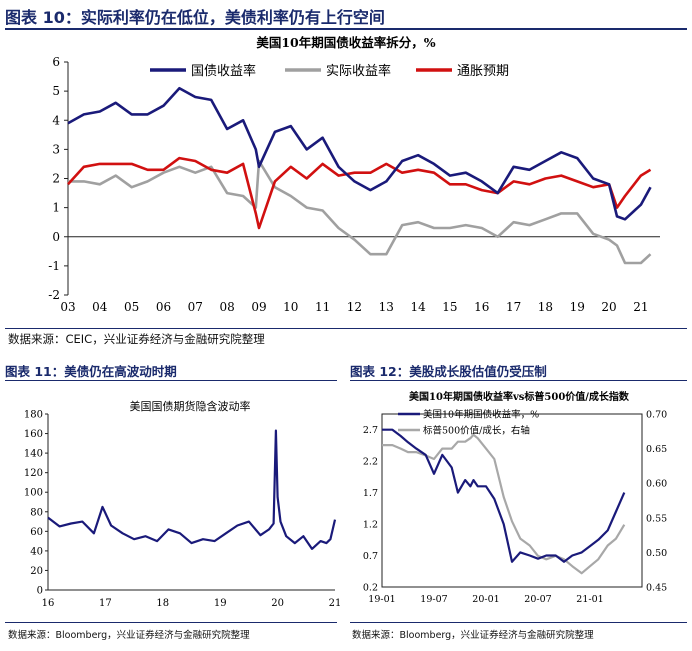 The height and width of the screenshot is (651, 692). Describe the element at coordinates (171, 622) in the screenshot. I see `fig11-bottom-rule` at that location.